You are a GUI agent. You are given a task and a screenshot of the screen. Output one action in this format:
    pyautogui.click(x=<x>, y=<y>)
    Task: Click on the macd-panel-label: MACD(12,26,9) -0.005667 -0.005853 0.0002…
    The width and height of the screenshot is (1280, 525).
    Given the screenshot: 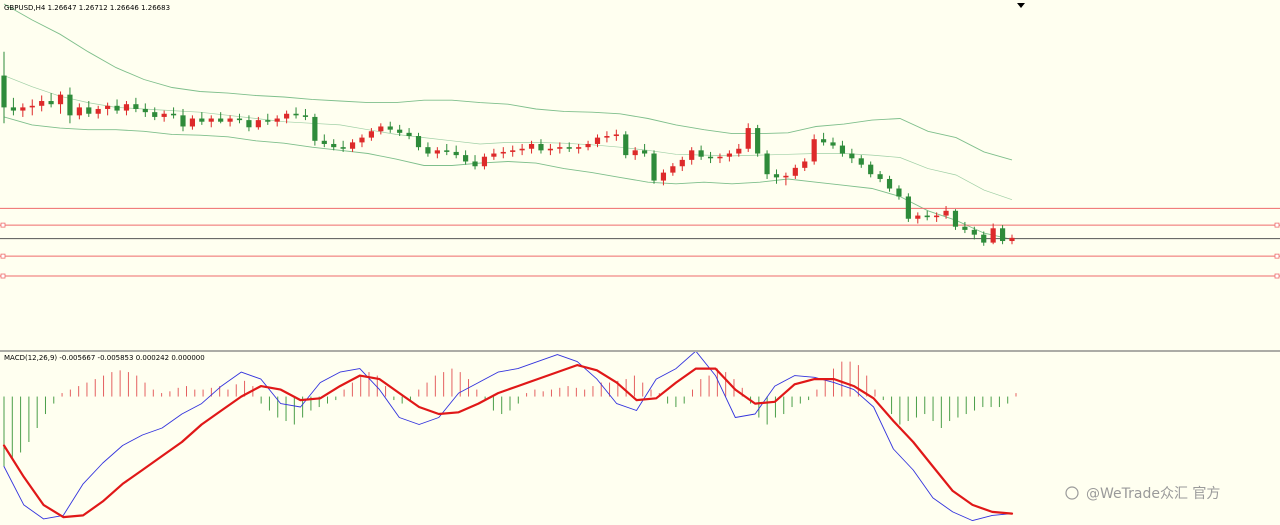 What is the action you would take?
    pyautogui.click(x=104, y=358)
    